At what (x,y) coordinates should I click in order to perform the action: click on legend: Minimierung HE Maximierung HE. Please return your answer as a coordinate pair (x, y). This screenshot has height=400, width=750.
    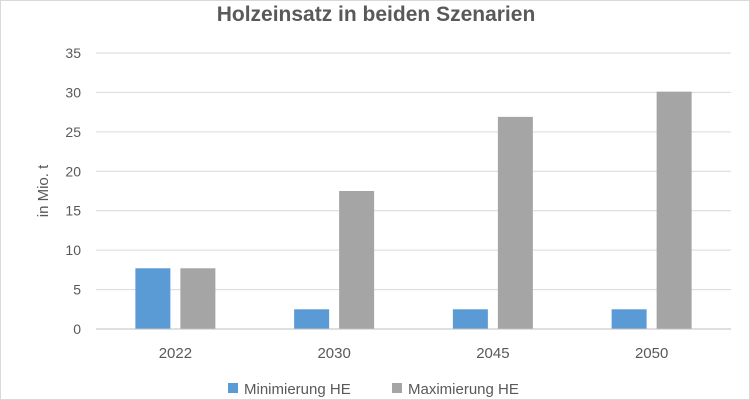
    Looking at the image, I should click on (373, 389).